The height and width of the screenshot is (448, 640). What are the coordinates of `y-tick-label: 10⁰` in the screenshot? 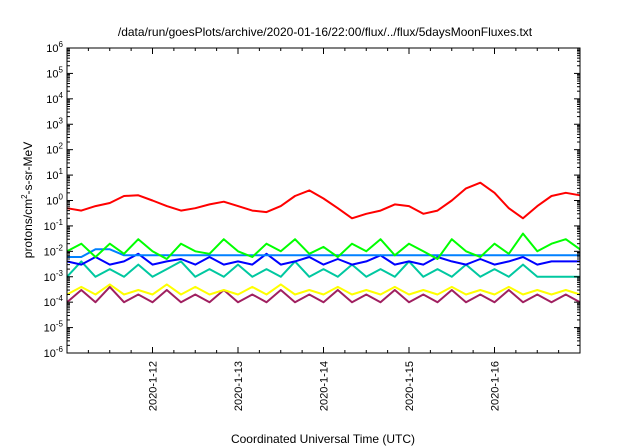 It's located at (54, 200).